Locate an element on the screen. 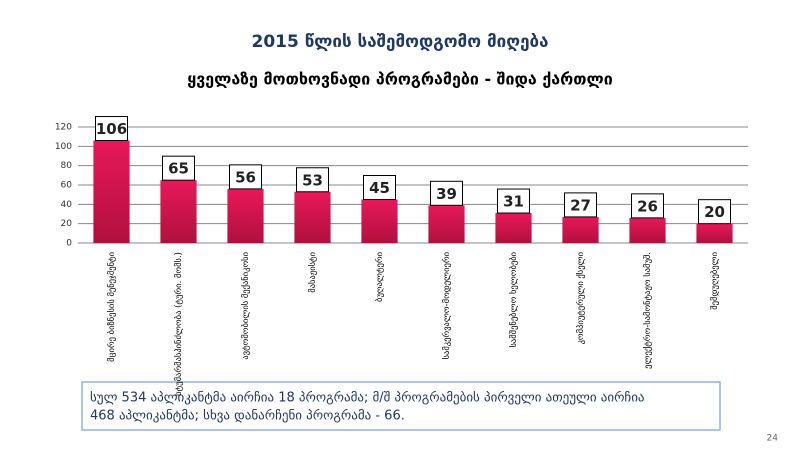 The height and width of the screenshot is (450, 800). value-label: 31 is located at coordinates (513, 202).